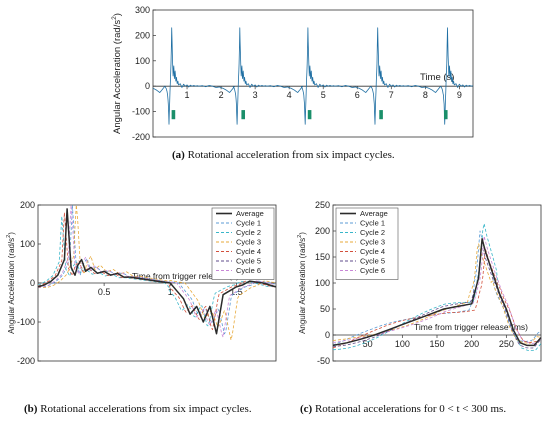 This screenshot has width=550, height=426. I want to click on caption-c-tag: (c), so click(306, 409).